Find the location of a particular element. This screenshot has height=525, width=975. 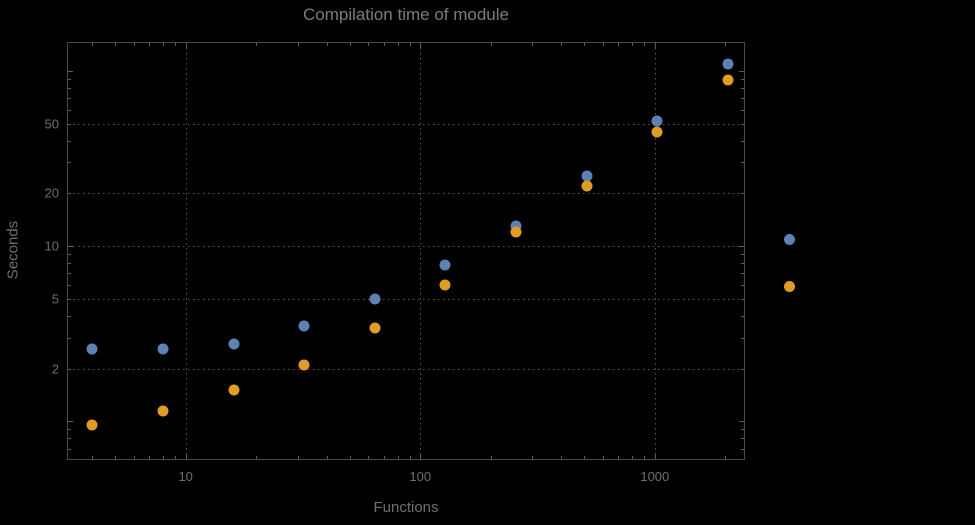

x-tick-label: 100 is located at coordinates (420, 476).